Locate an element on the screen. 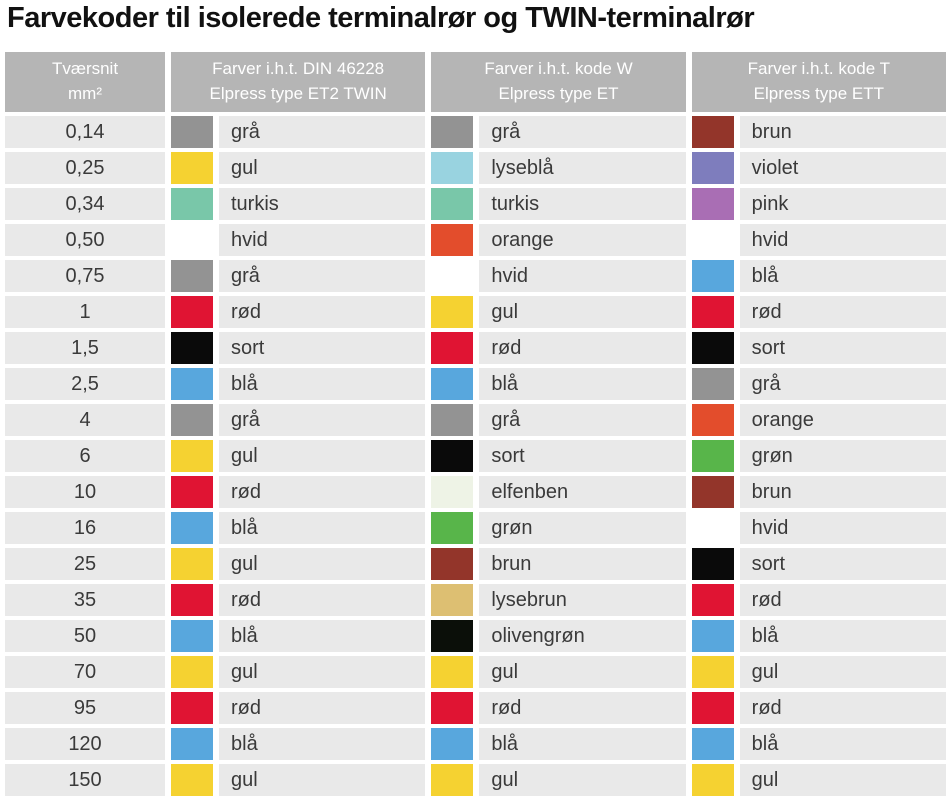 Image resolution: width=951 pixels, height=811 pixels. cross-section-cell: 16 is located at coordinates (85, 528).